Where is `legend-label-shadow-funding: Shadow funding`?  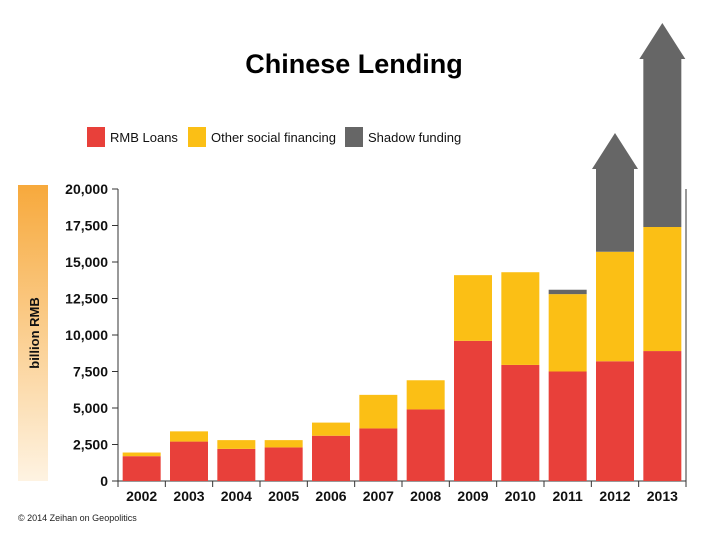 legend-label-shadow-funding: Shadow funding is located at coordinates (414, 137).